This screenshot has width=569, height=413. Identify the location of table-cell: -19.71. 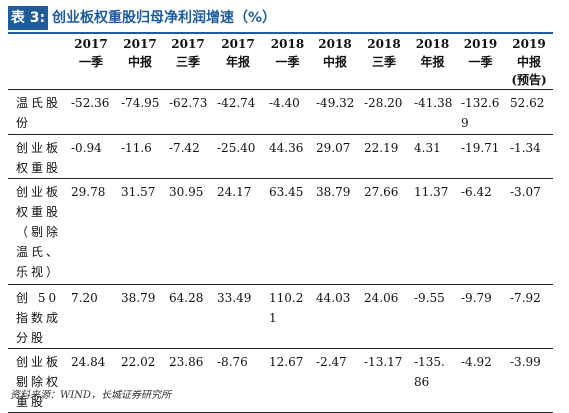
(480, 156).